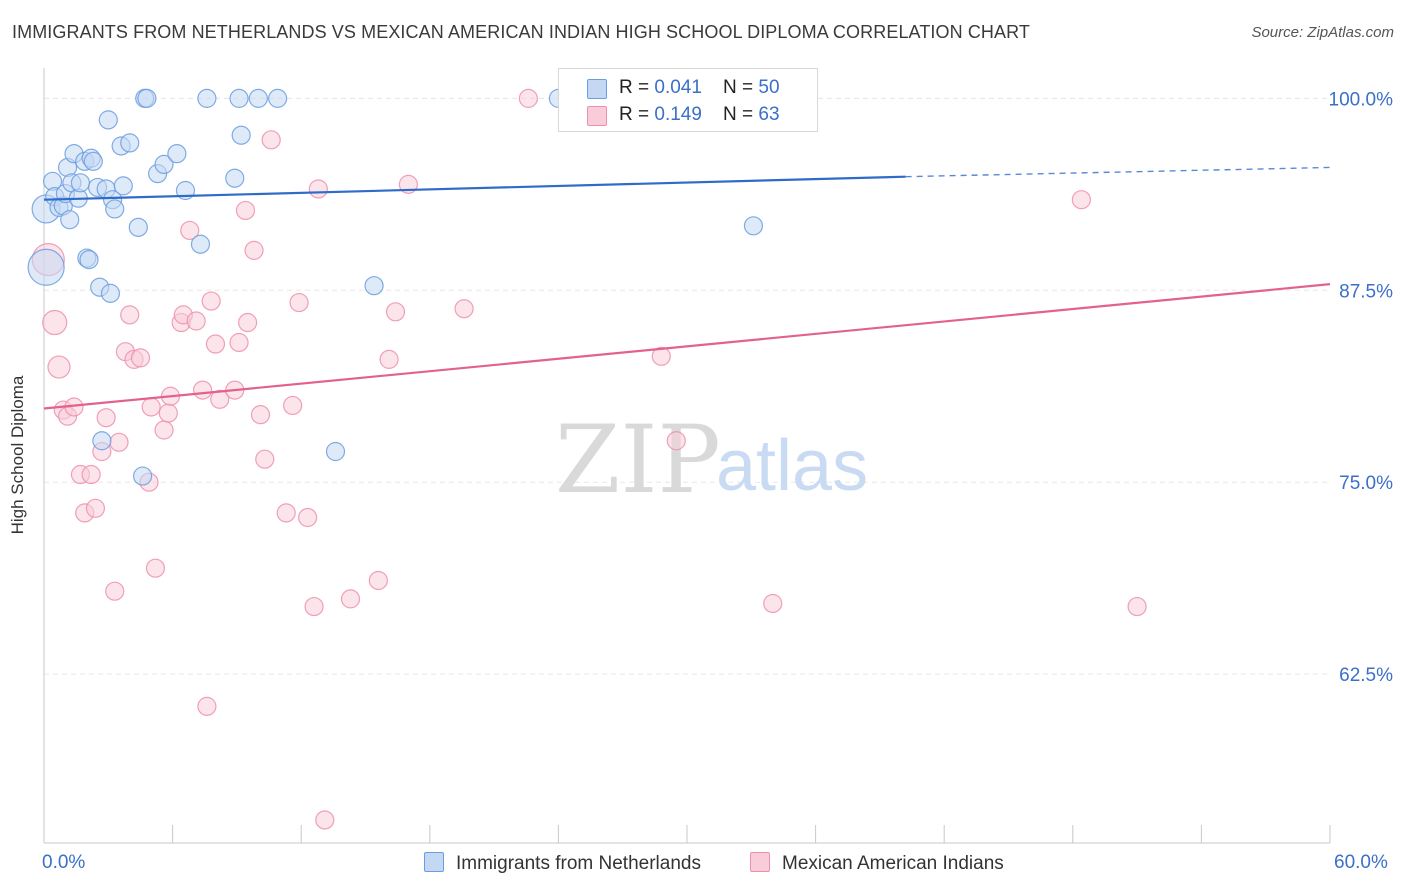 The height and width of the screenshot is (892, 1406). Describe the element at coordinates (1366, 675) in the screenshot. I see `y-tick-label: 62.5%` at that location.